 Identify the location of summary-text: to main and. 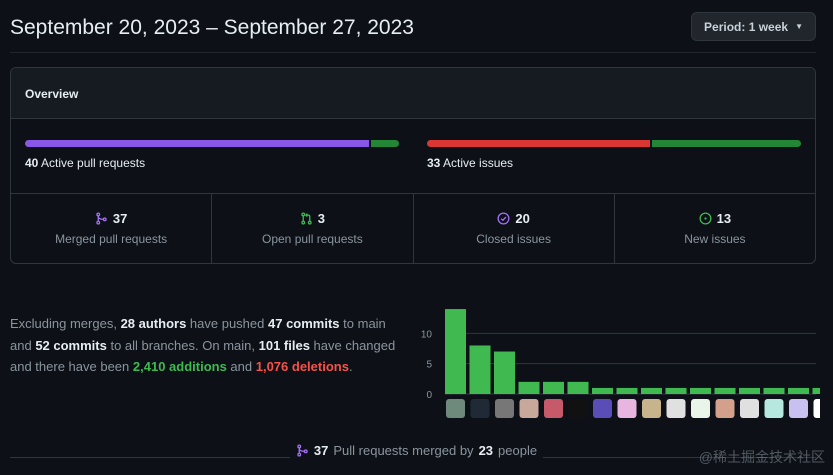
(198, 334).